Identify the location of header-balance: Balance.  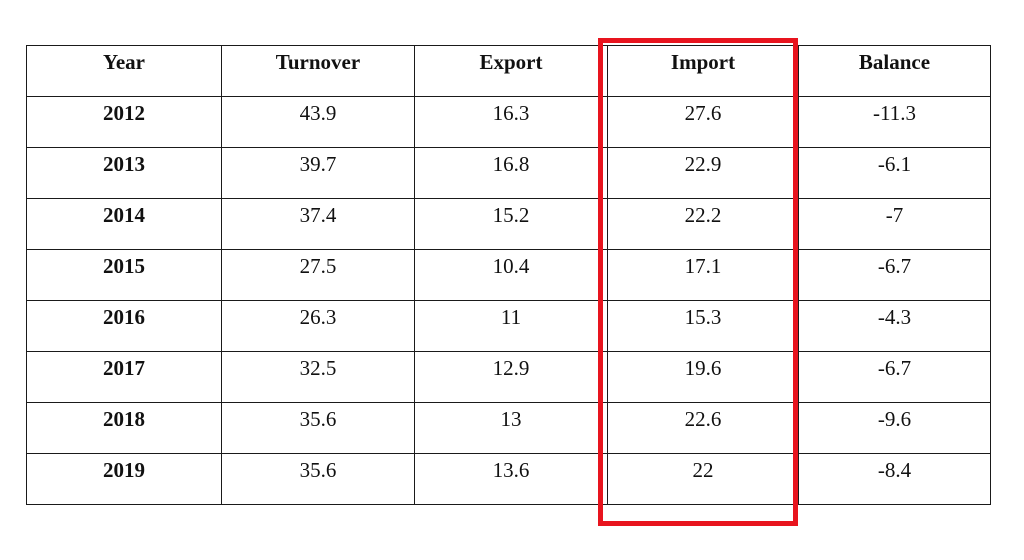
(894, 71).